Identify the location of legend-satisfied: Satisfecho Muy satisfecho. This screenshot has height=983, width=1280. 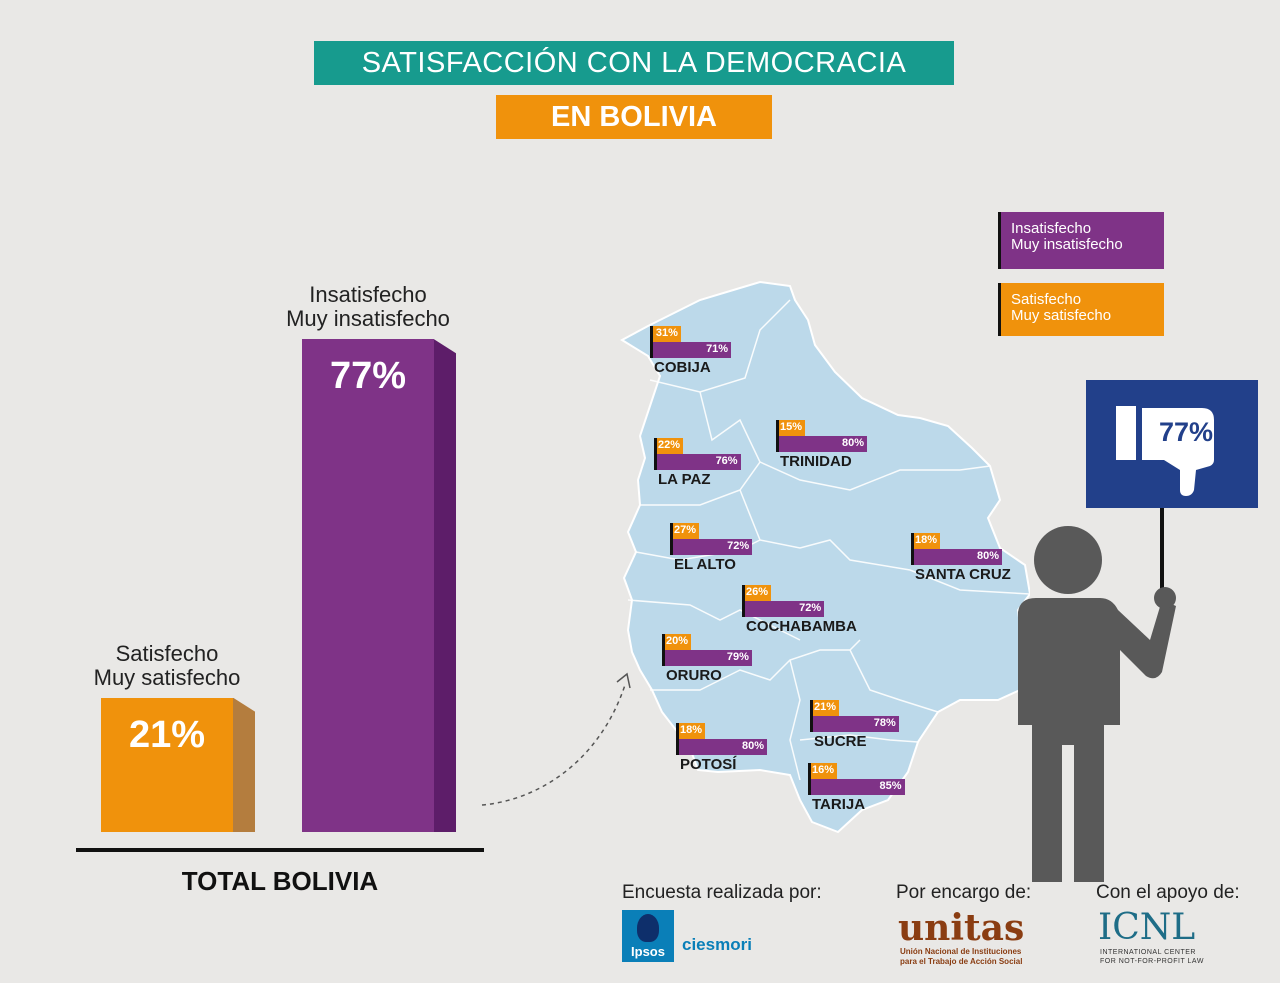
(1081, 309).